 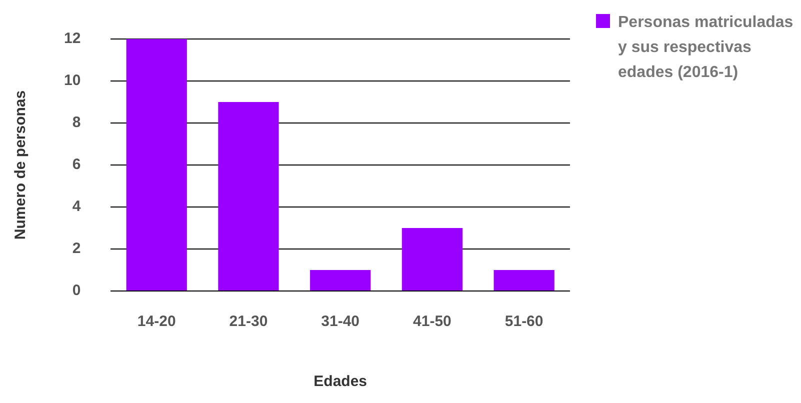 What do you see at coordinates (340, 321) in the screenshot?
I see `x-tick-label: 31-40` at bounding box center [340, 321].